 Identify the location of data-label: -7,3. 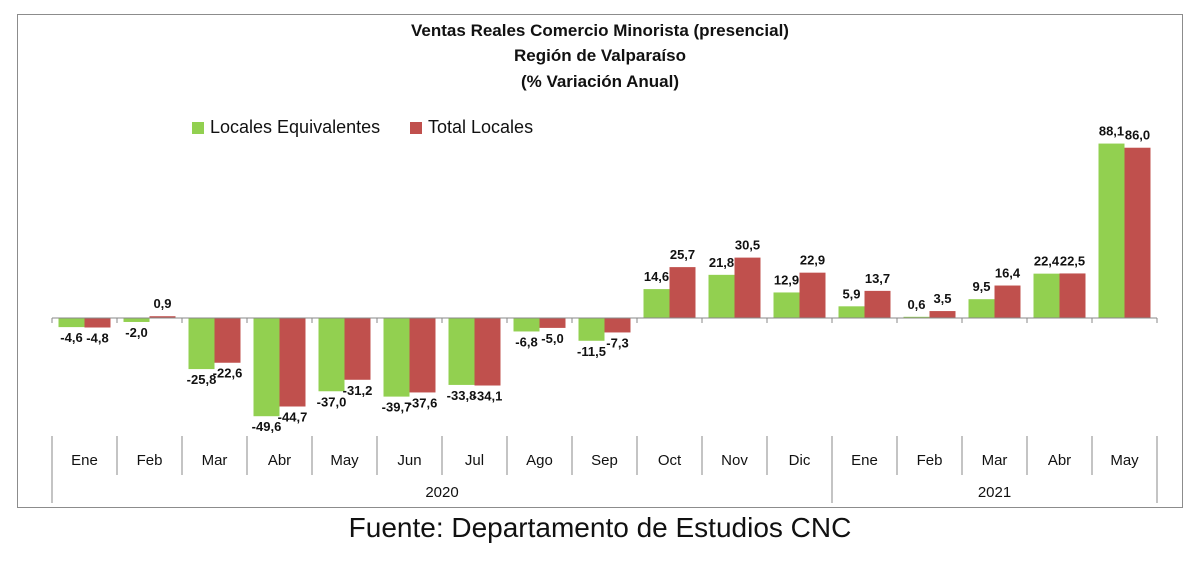
(617, 342).